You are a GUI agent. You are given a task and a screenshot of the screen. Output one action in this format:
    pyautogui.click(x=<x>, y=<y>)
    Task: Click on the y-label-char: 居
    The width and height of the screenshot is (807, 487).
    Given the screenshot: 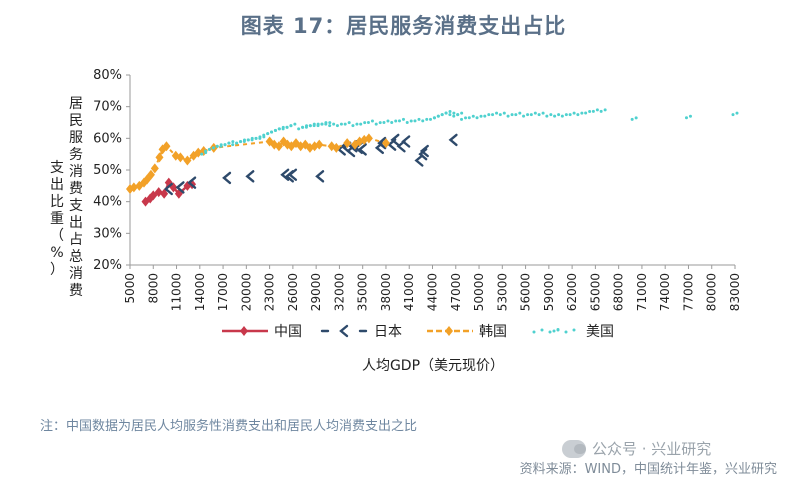 What is the action you would take?
    pyautogui.click(x=76, y=104)
    